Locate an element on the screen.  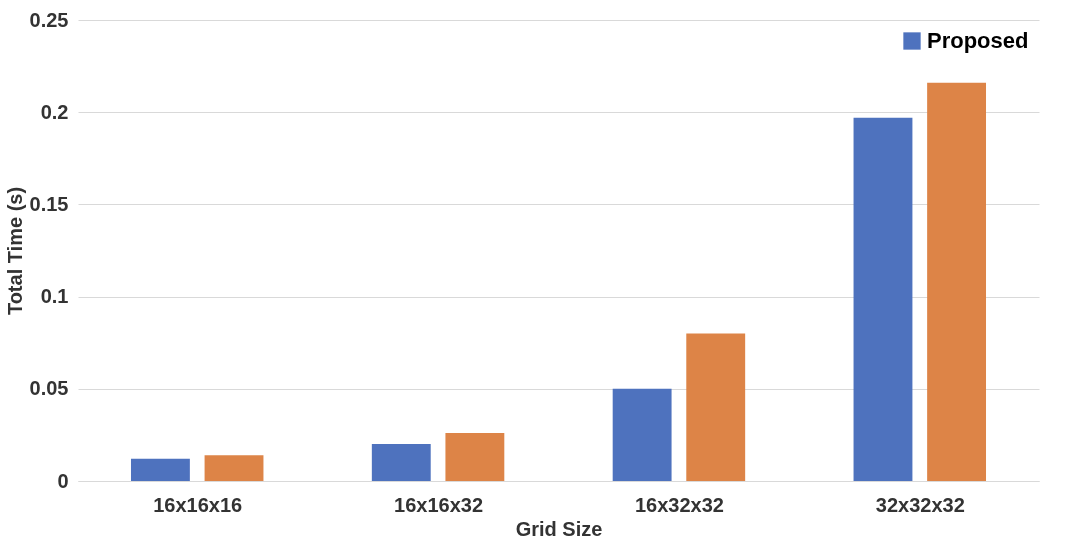
x-axis-title: Grid Size is located at coordinates (559, 528).